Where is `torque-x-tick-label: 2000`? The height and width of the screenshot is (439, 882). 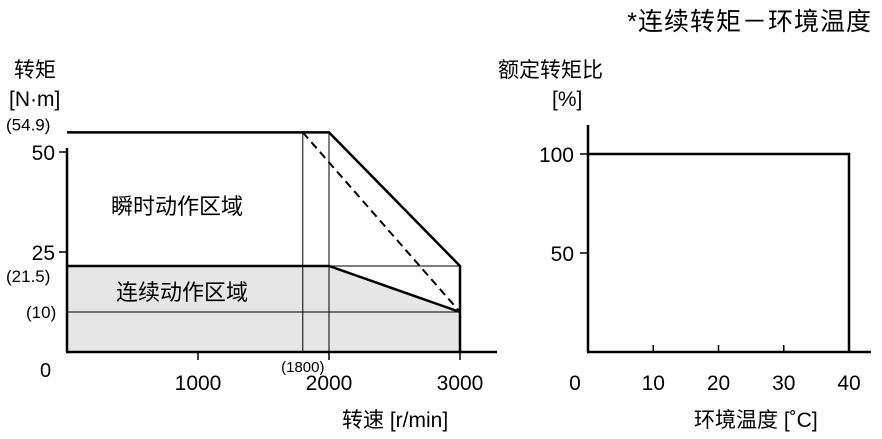
torque-x-tick-label: 2000 is located at coordinates (329, 383).